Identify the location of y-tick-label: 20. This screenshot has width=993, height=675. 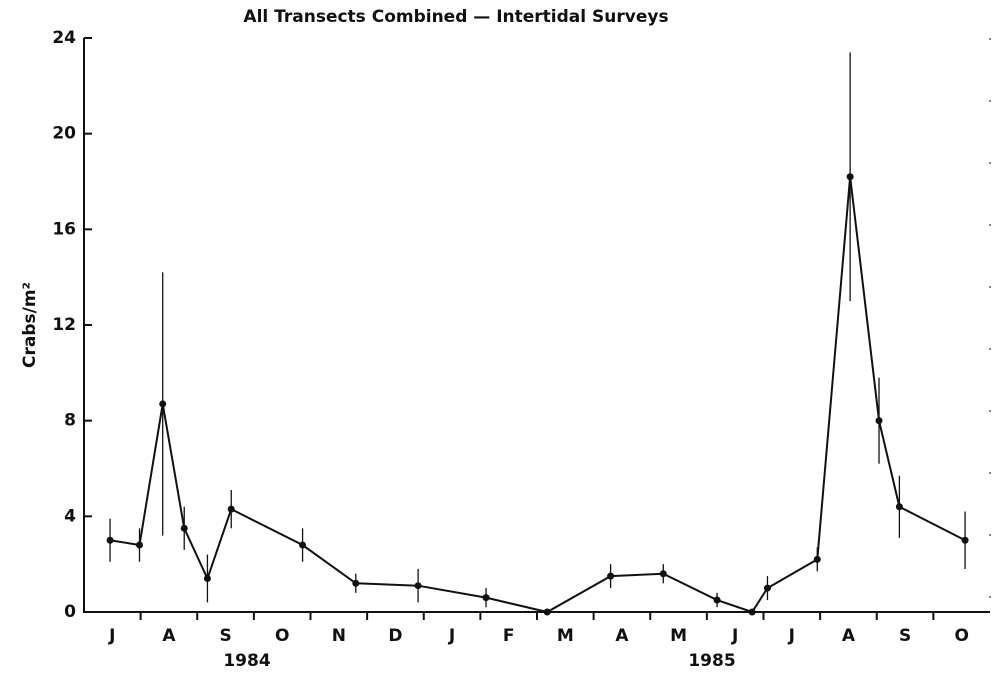
(64, 134).